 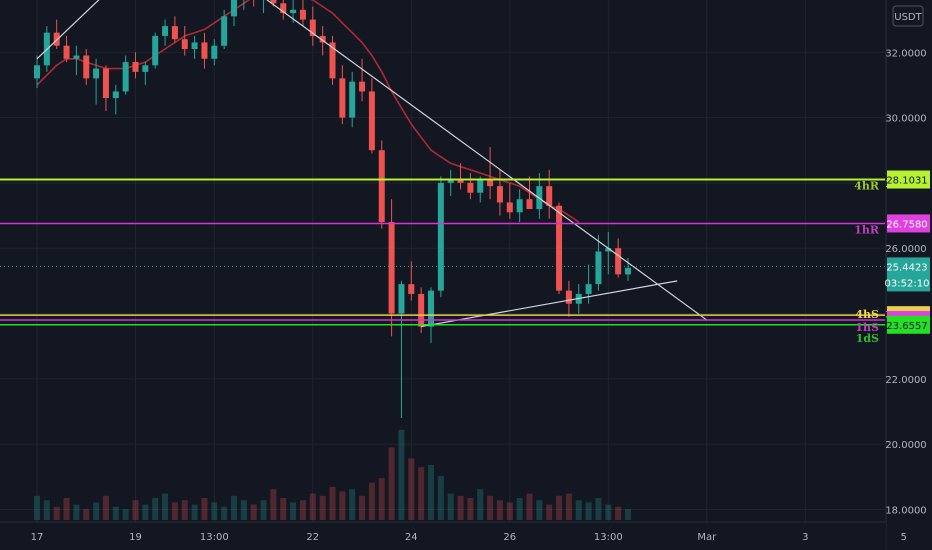 I want to click on level-name-label: 1hS, so click(x=867, y=327).